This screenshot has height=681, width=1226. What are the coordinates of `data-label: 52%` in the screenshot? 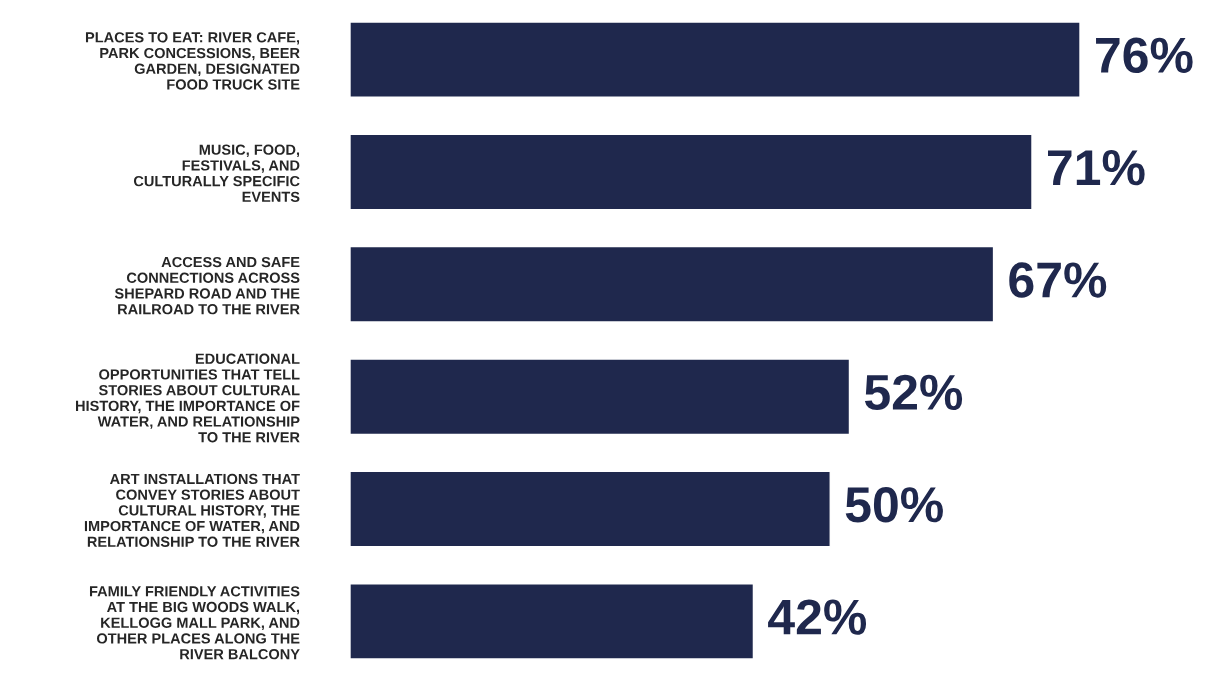 It's located at (913, 392).